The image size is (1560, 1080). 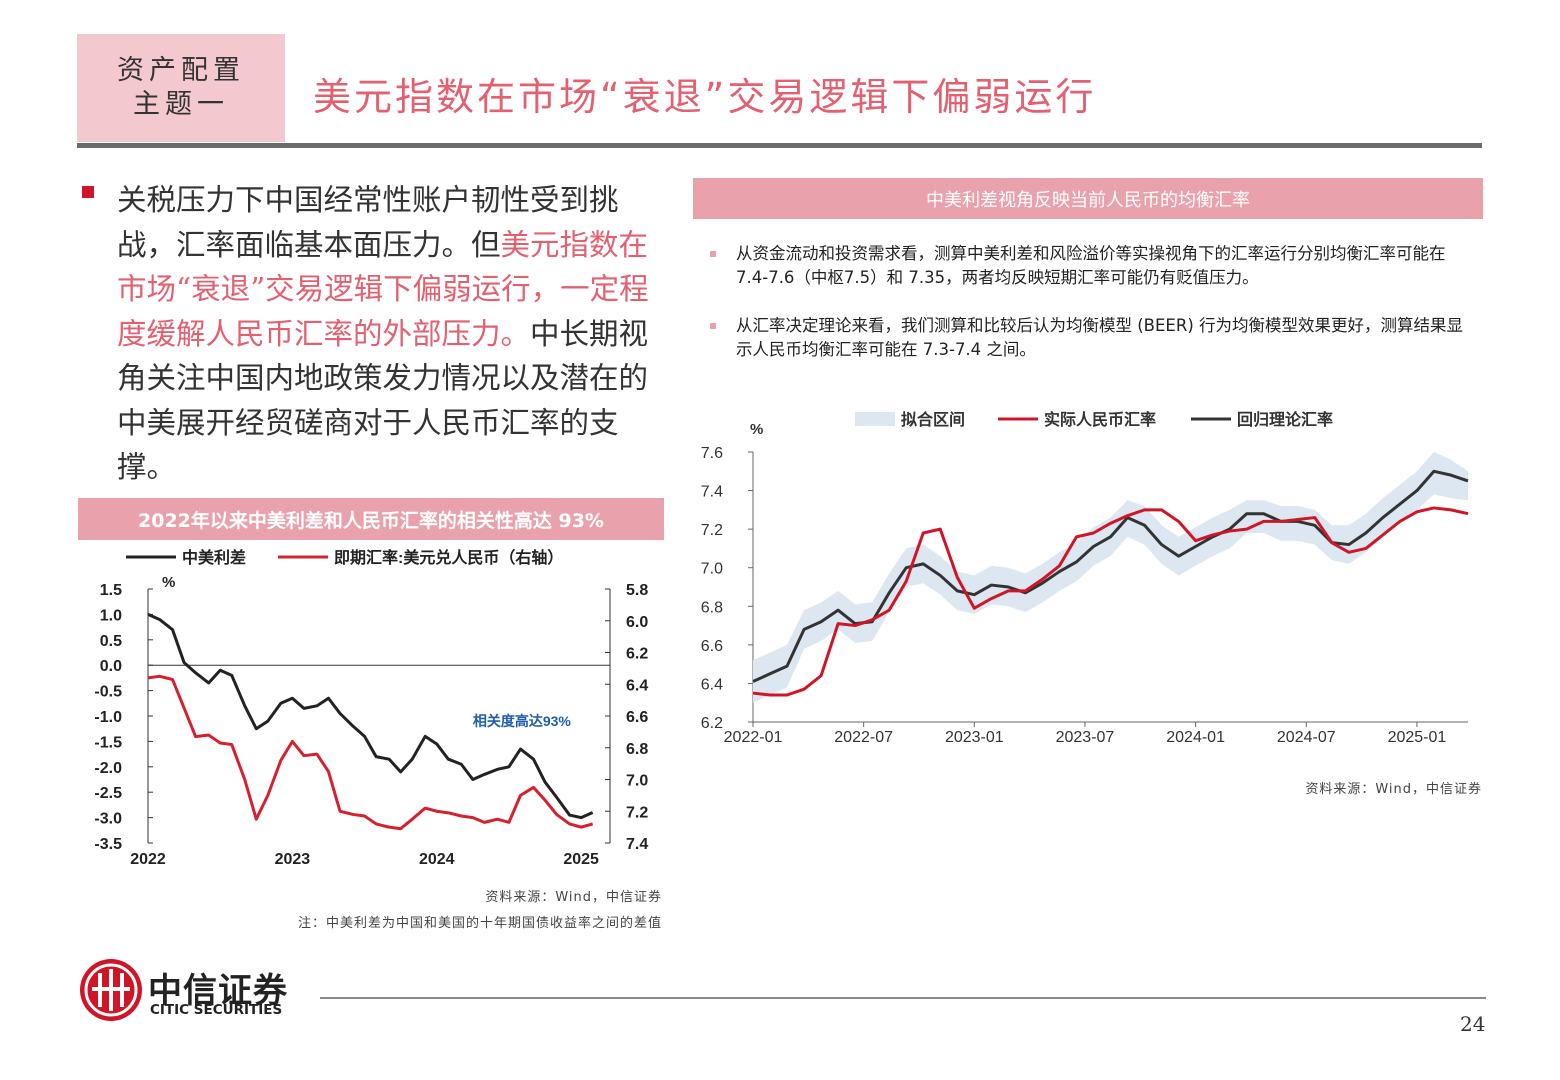 What do you see at coordinates (637, 812) in the screenshot?
I see `y2-tick-label: 7.2` at bounding box center [637, 812].